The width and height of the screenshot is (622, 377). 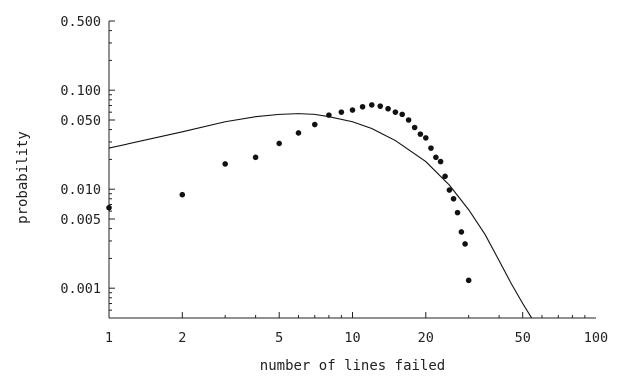 What do you see at coordinates (596, 338) in the screenshot?
I see `x-tick-label: 100` at bounding box center [596, 338].